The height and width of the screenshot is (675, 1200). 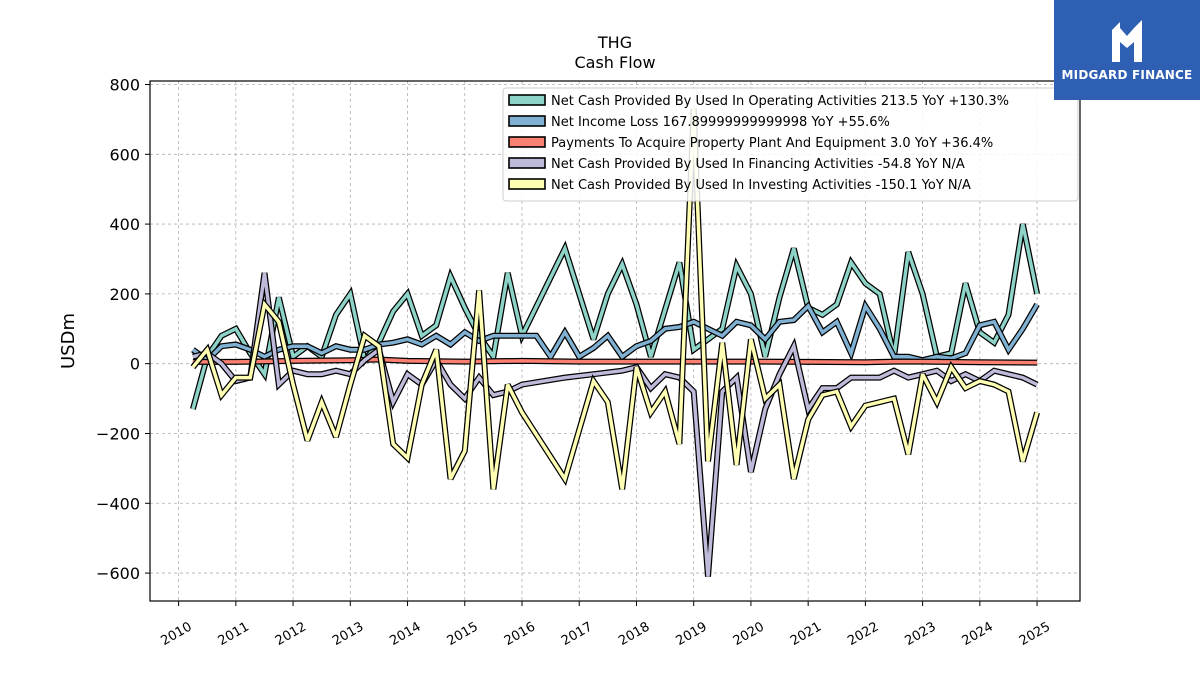 What do you see at coordinates (1035, 634) in the screenshot?
I see `x-tick-label: 2025` at bounding box center [1035, 634].